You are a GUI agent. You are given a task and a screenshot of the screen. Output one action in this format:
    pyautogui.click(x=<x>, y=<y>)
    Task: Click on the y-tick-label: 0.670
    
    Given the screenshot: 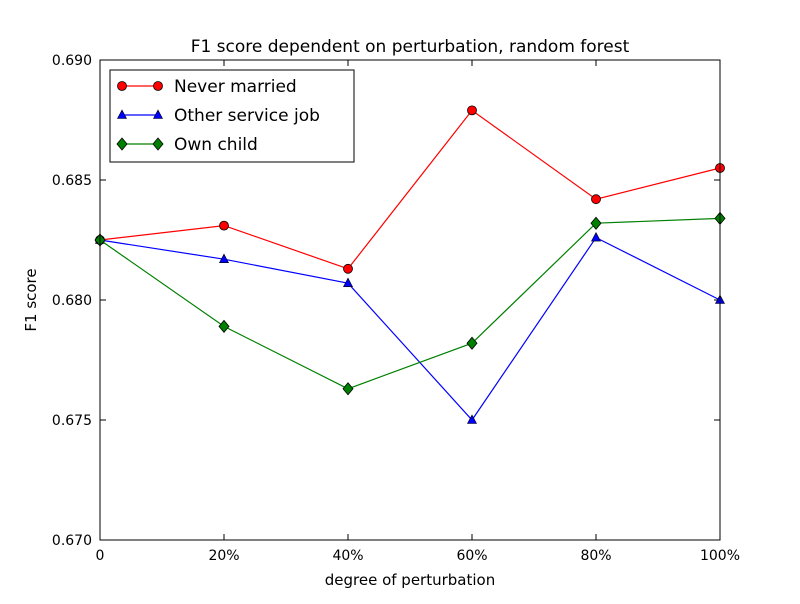 What is the action you would take?
    pyautogui.click(x=72, y=541)
    